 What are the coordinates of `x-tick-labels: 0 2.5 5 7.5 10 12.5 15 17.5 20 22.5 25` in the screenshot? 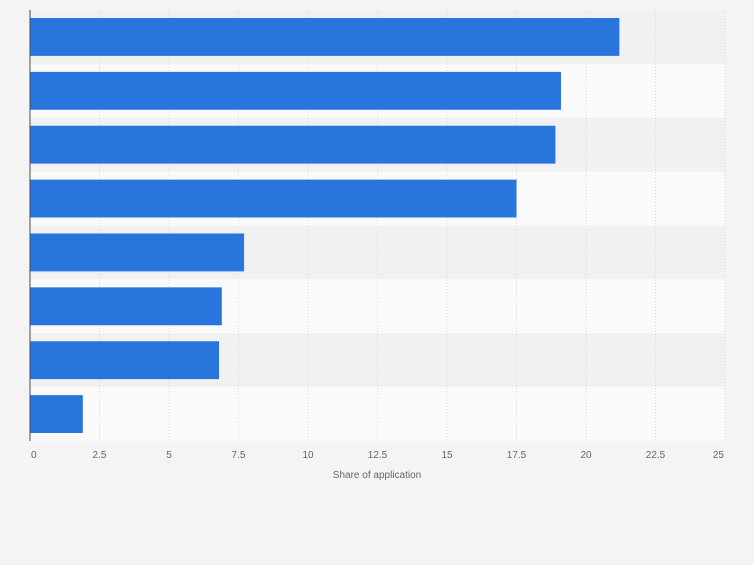 It's located at (377, 455).